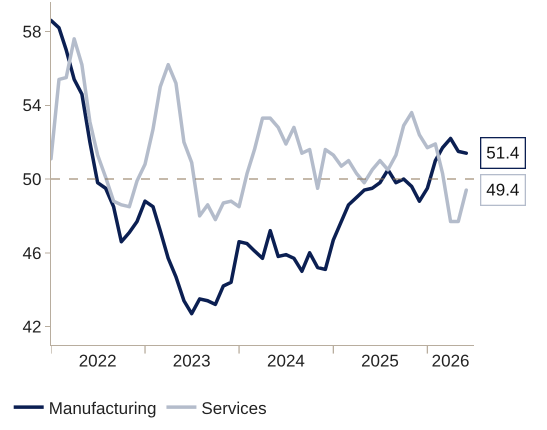 This screenshot has height=430, width=547. I want to click on x-tick-label: 2024, so click(286, 361).